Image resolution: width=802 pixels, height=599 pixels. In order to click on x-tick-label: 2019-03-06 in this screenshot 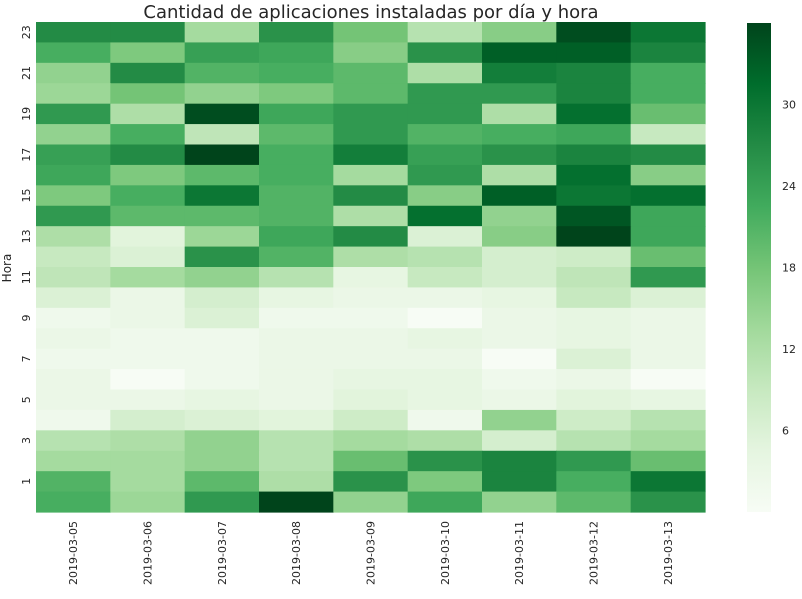, I will do `click(148, 553)`.